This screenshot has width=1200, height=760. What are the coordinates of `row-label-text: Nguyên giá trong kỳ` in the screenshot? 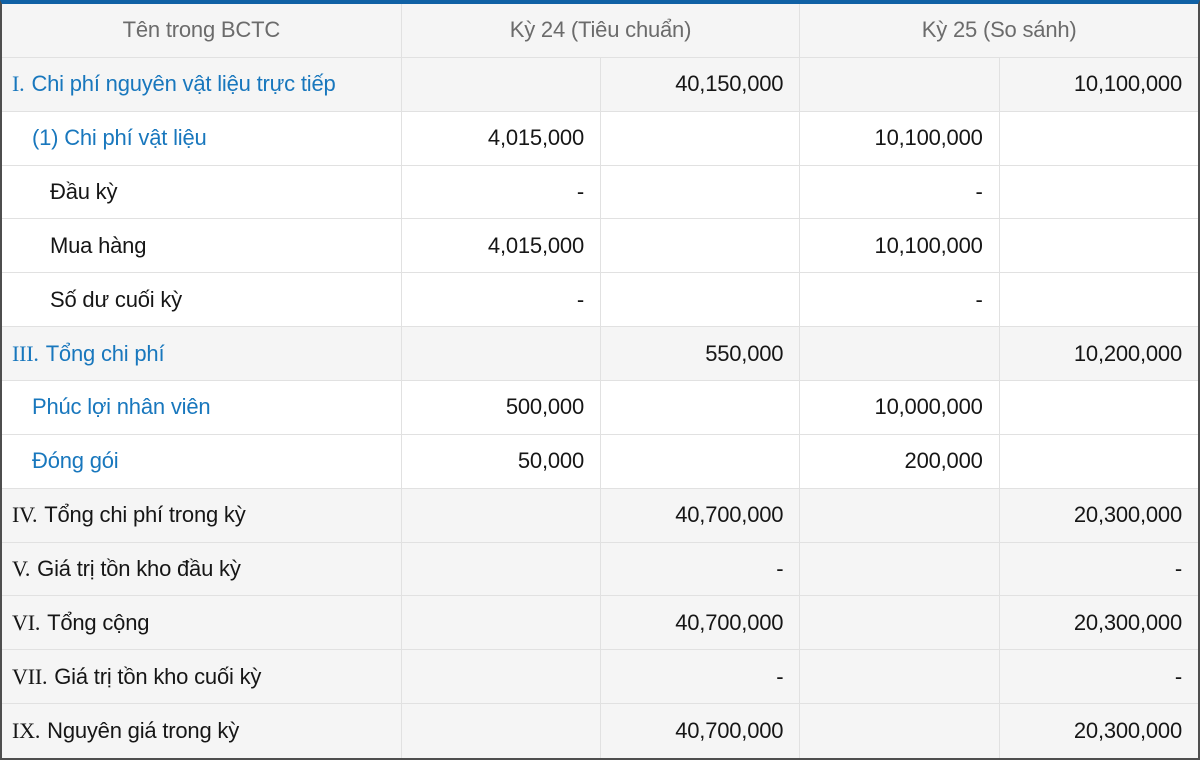 It's located at (143, 731).